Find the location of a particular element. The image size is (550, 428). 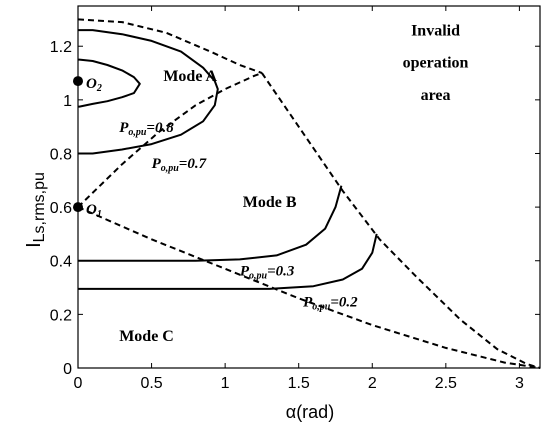

invalid-area-label-1: operation is located at coordinates (436, 63).